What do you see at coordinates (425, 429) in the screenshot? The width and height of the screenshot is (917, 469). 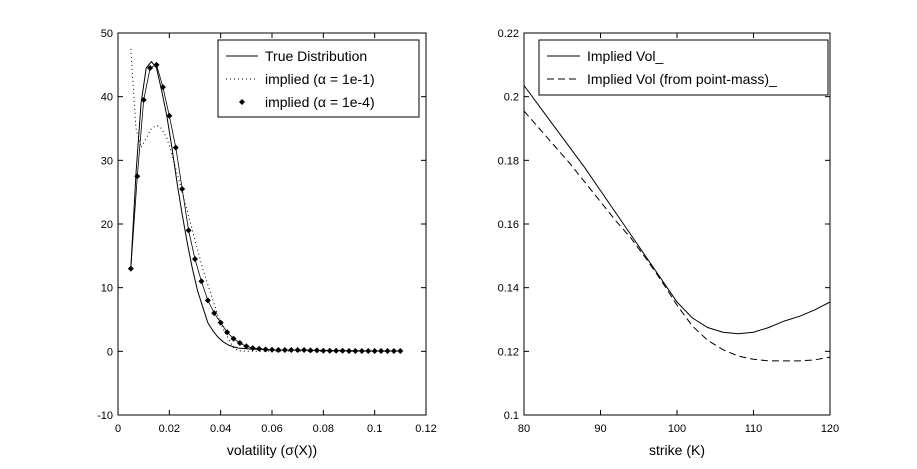 I see `density-x-tick-label: 0.12` at bounding box center [425, 429].